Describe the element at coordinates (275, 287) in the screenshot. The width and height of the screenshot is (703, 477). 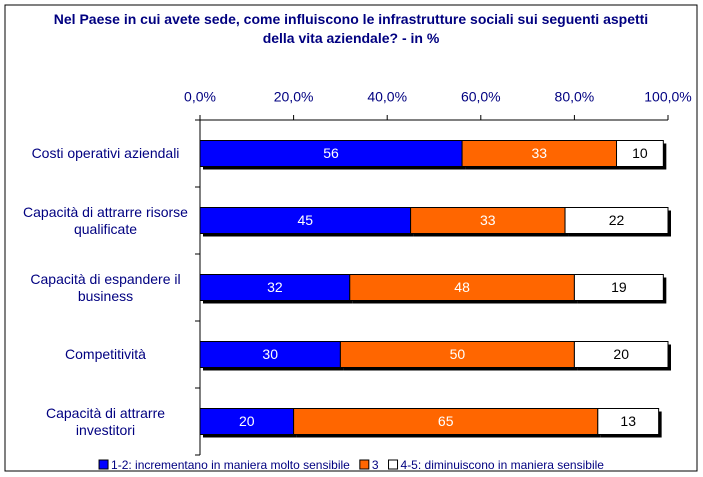
I see `data-label: 32` at that location.